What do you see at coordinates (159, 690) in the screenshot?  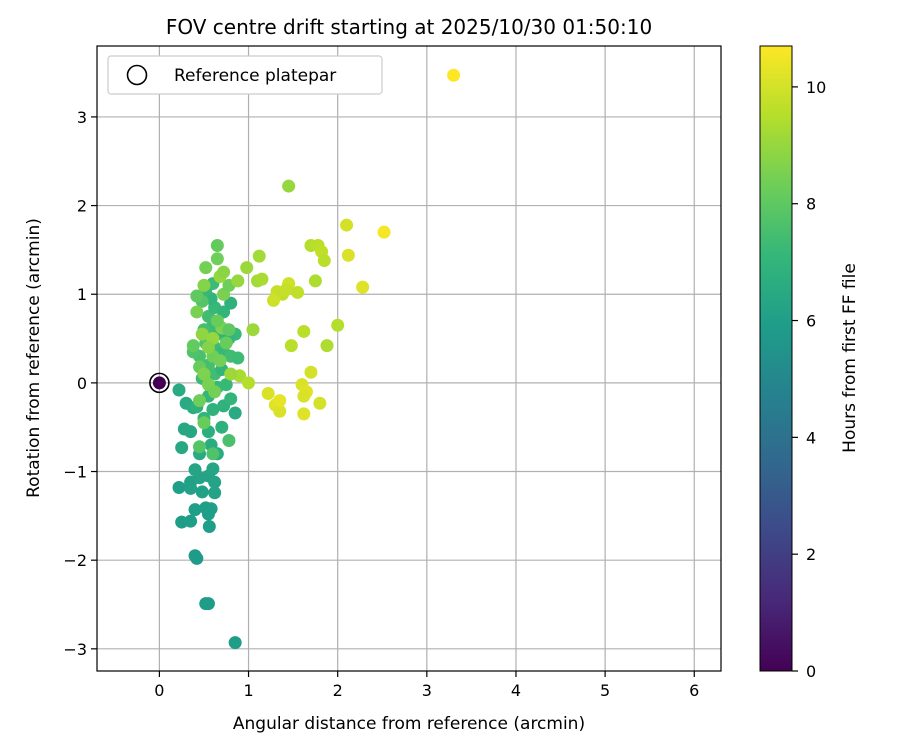 I see `x-tick-label: 0` at bounding box center [159, 690].